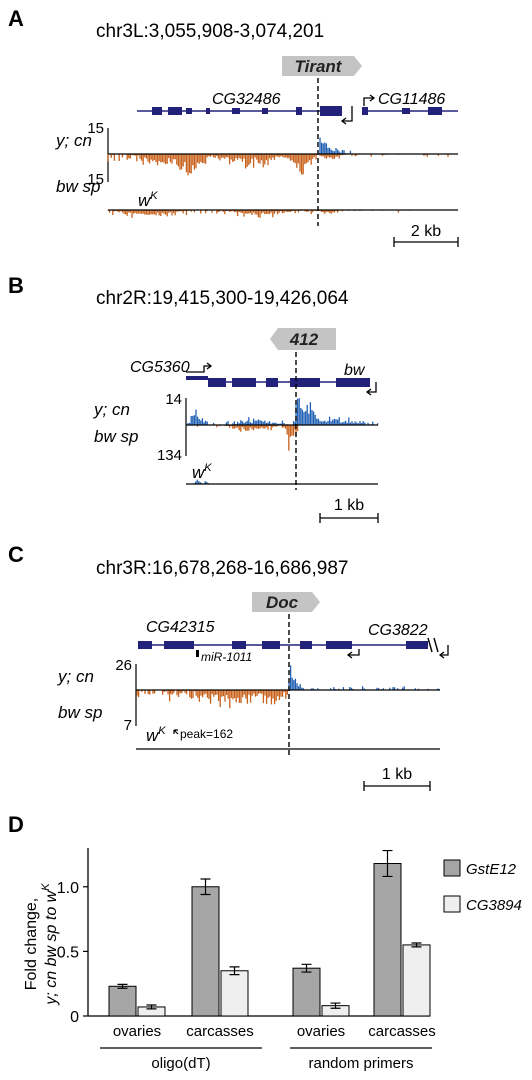 This screenshot has width=532, height=1080. Describe the element at coordinates (354, 652) in the screenshot. I see `panel-c-tss-arrow-left` at that location.